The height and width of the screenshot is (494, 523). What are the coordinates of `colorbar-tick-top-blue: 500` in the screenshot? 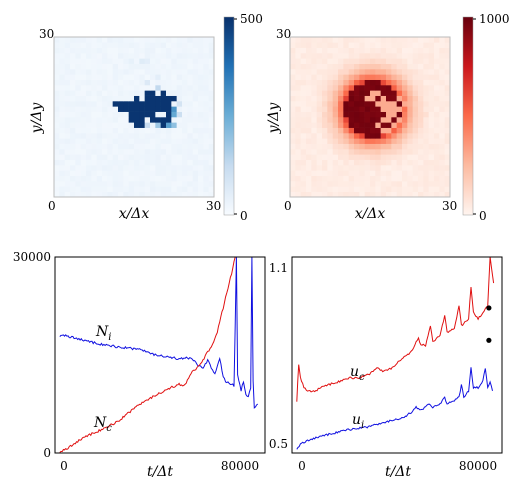 It's located at (251, 19).